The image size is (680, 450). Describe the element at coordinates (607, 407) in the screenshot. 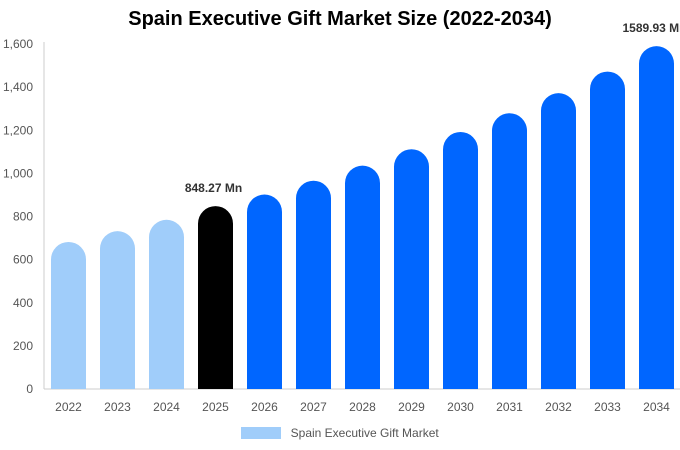

I see `x-tick-label: 2033` at that location.